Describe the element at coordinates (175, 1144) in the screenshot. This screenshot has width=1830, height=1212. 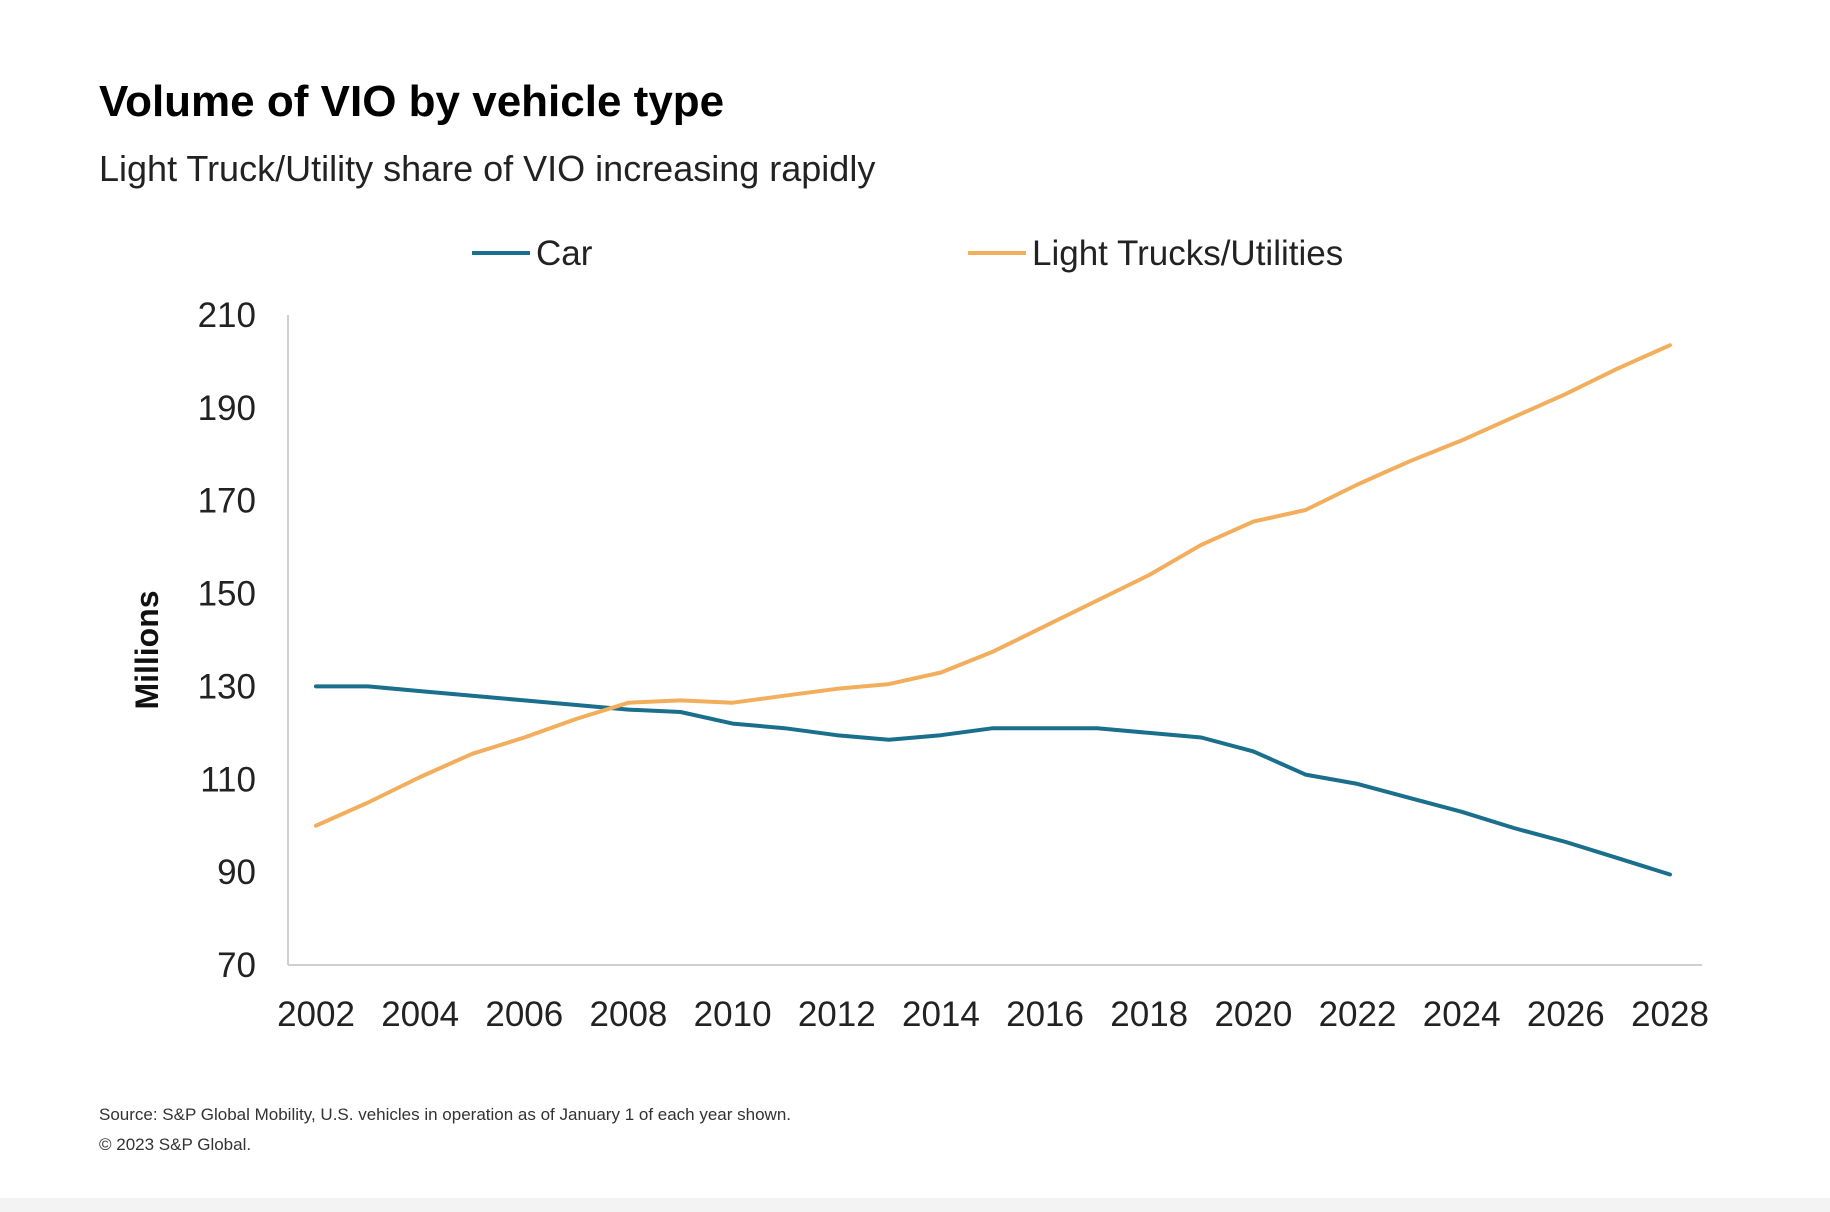
I see `copyright-text: © 2023 S&P Global.` at that location.